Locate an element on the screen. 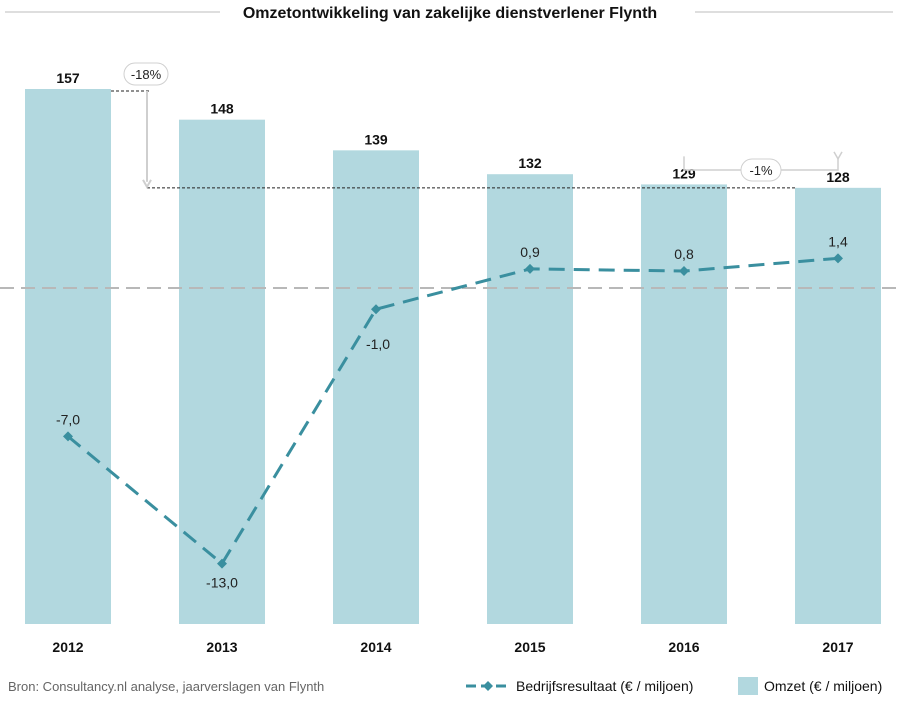  change-label-18: -18% is located at coordinates (146, 74).